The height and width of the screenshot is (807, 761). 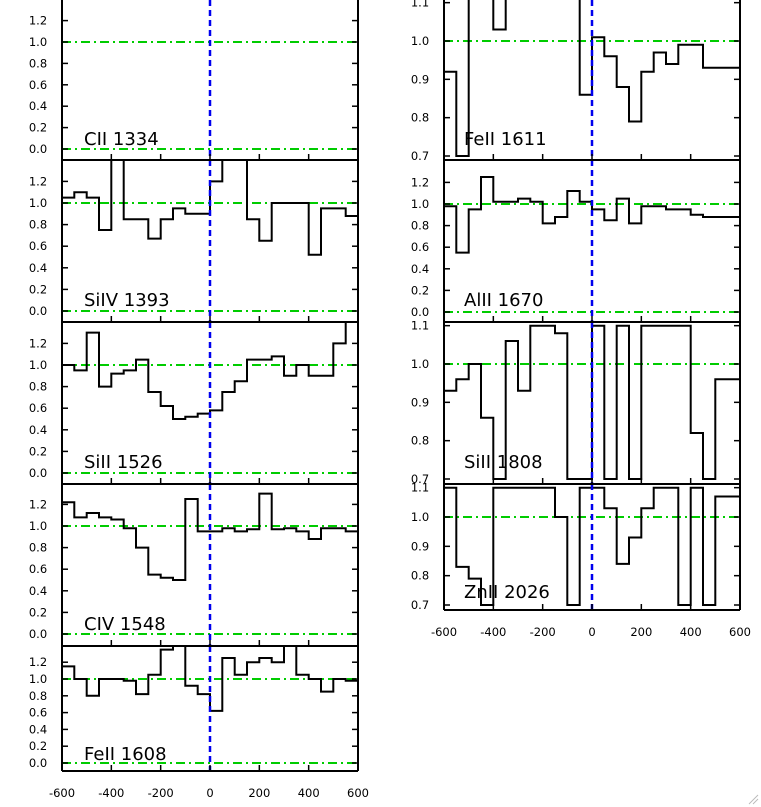 I want to click on spectrum-panel: 0.7 0.8 0.9 1.0 1.1 FeII 1611, so click(x=576, y=81).